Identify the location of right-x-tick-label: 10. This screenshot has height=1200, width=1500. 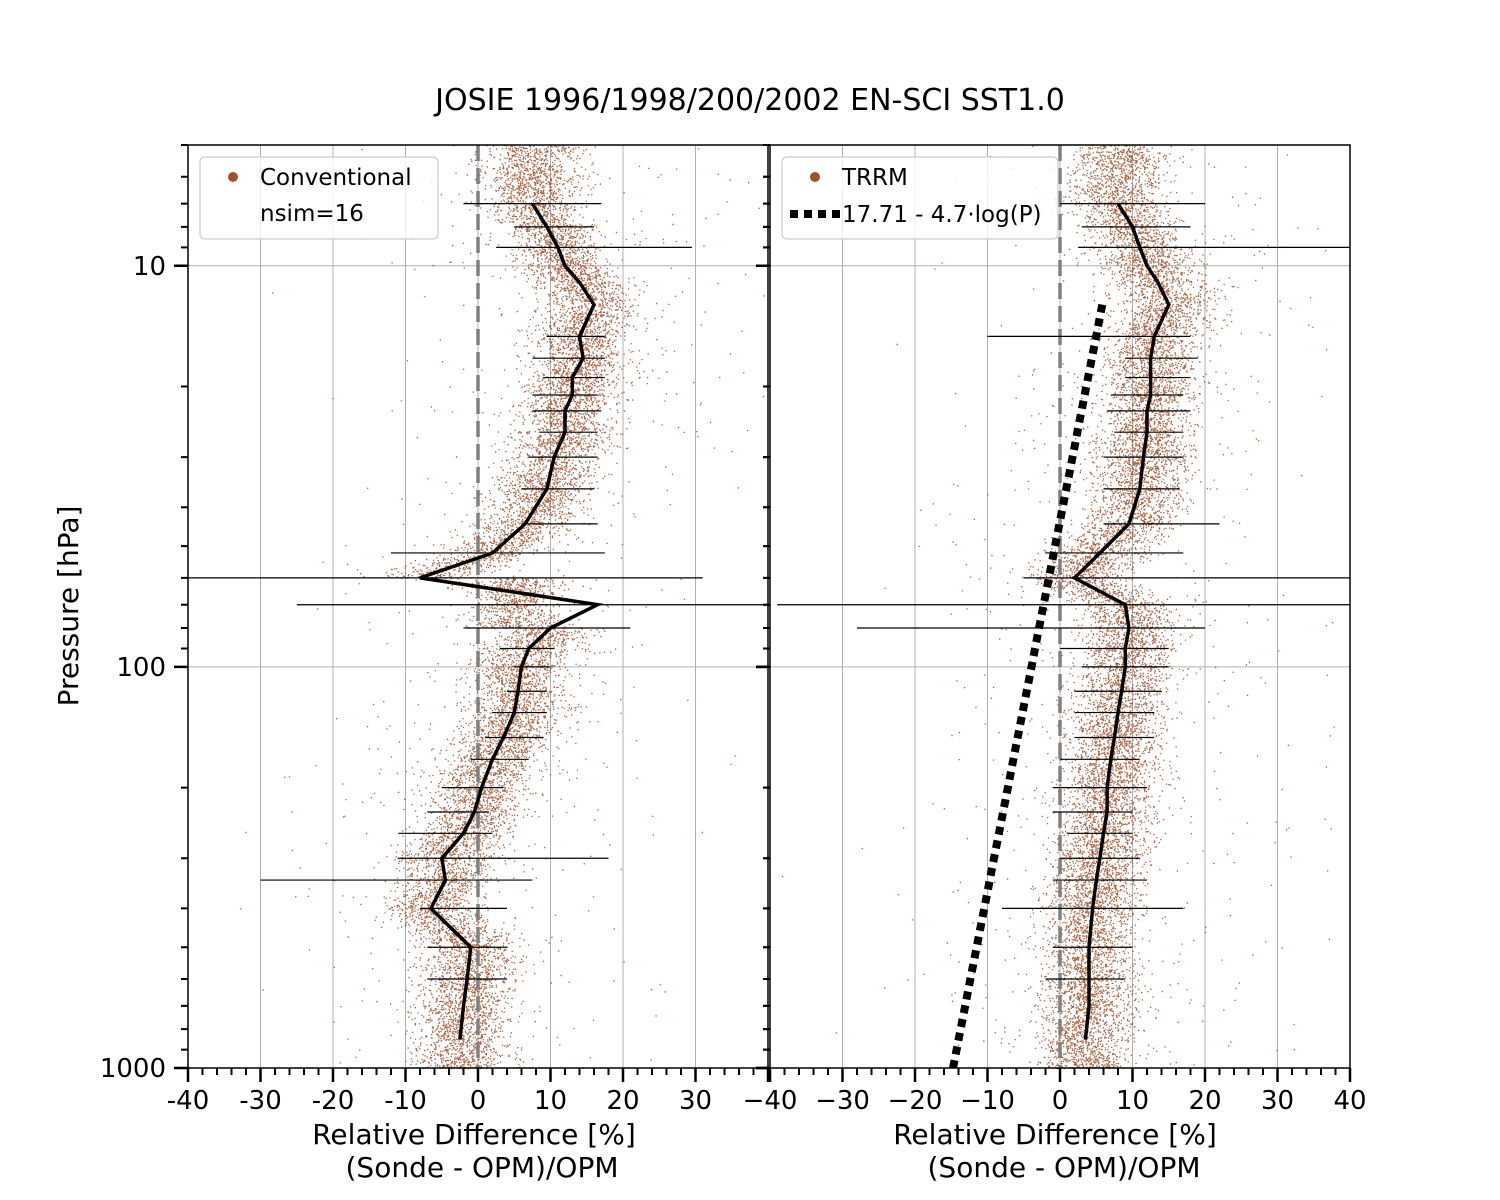
(1132, 1101).